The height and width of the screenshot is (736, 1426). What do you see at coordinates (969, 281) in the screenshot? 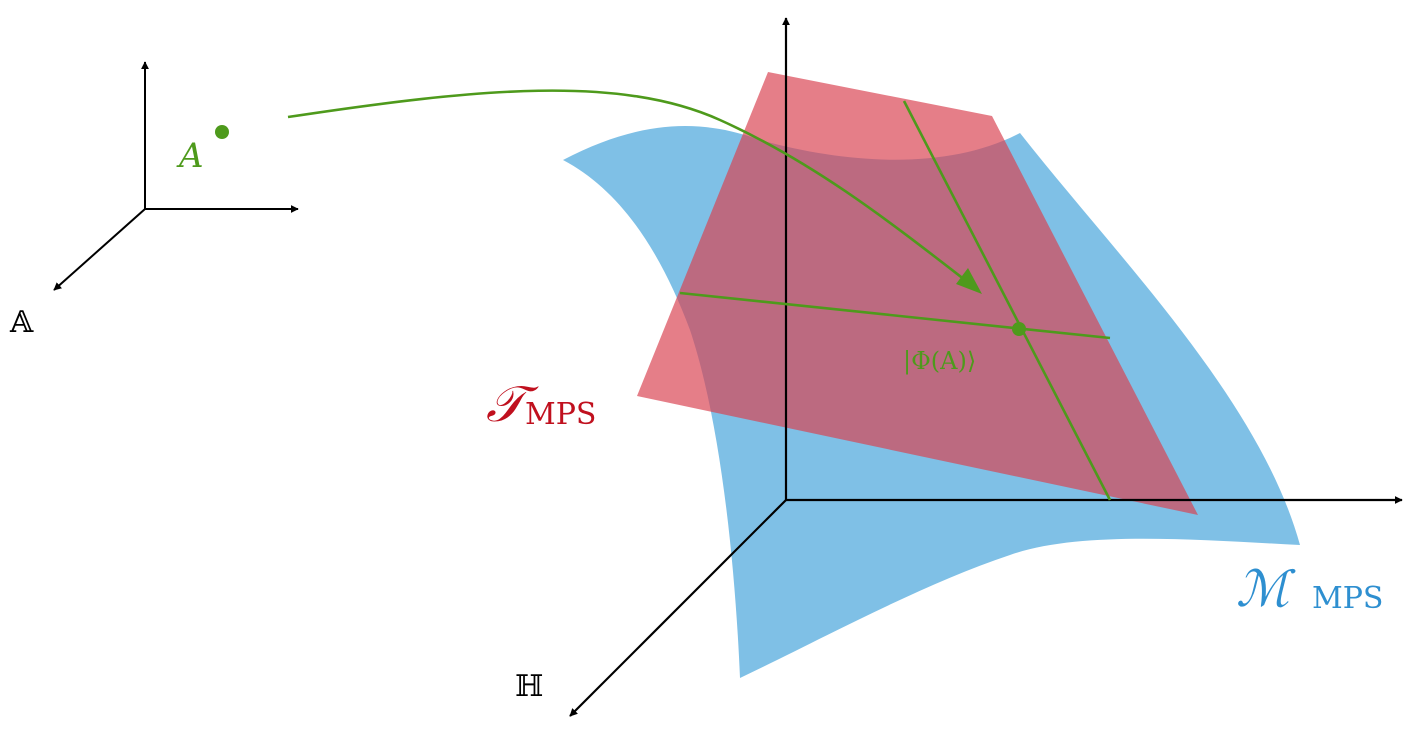
I see `embedding-map-arrowhead` at bounding box center [969, 281].